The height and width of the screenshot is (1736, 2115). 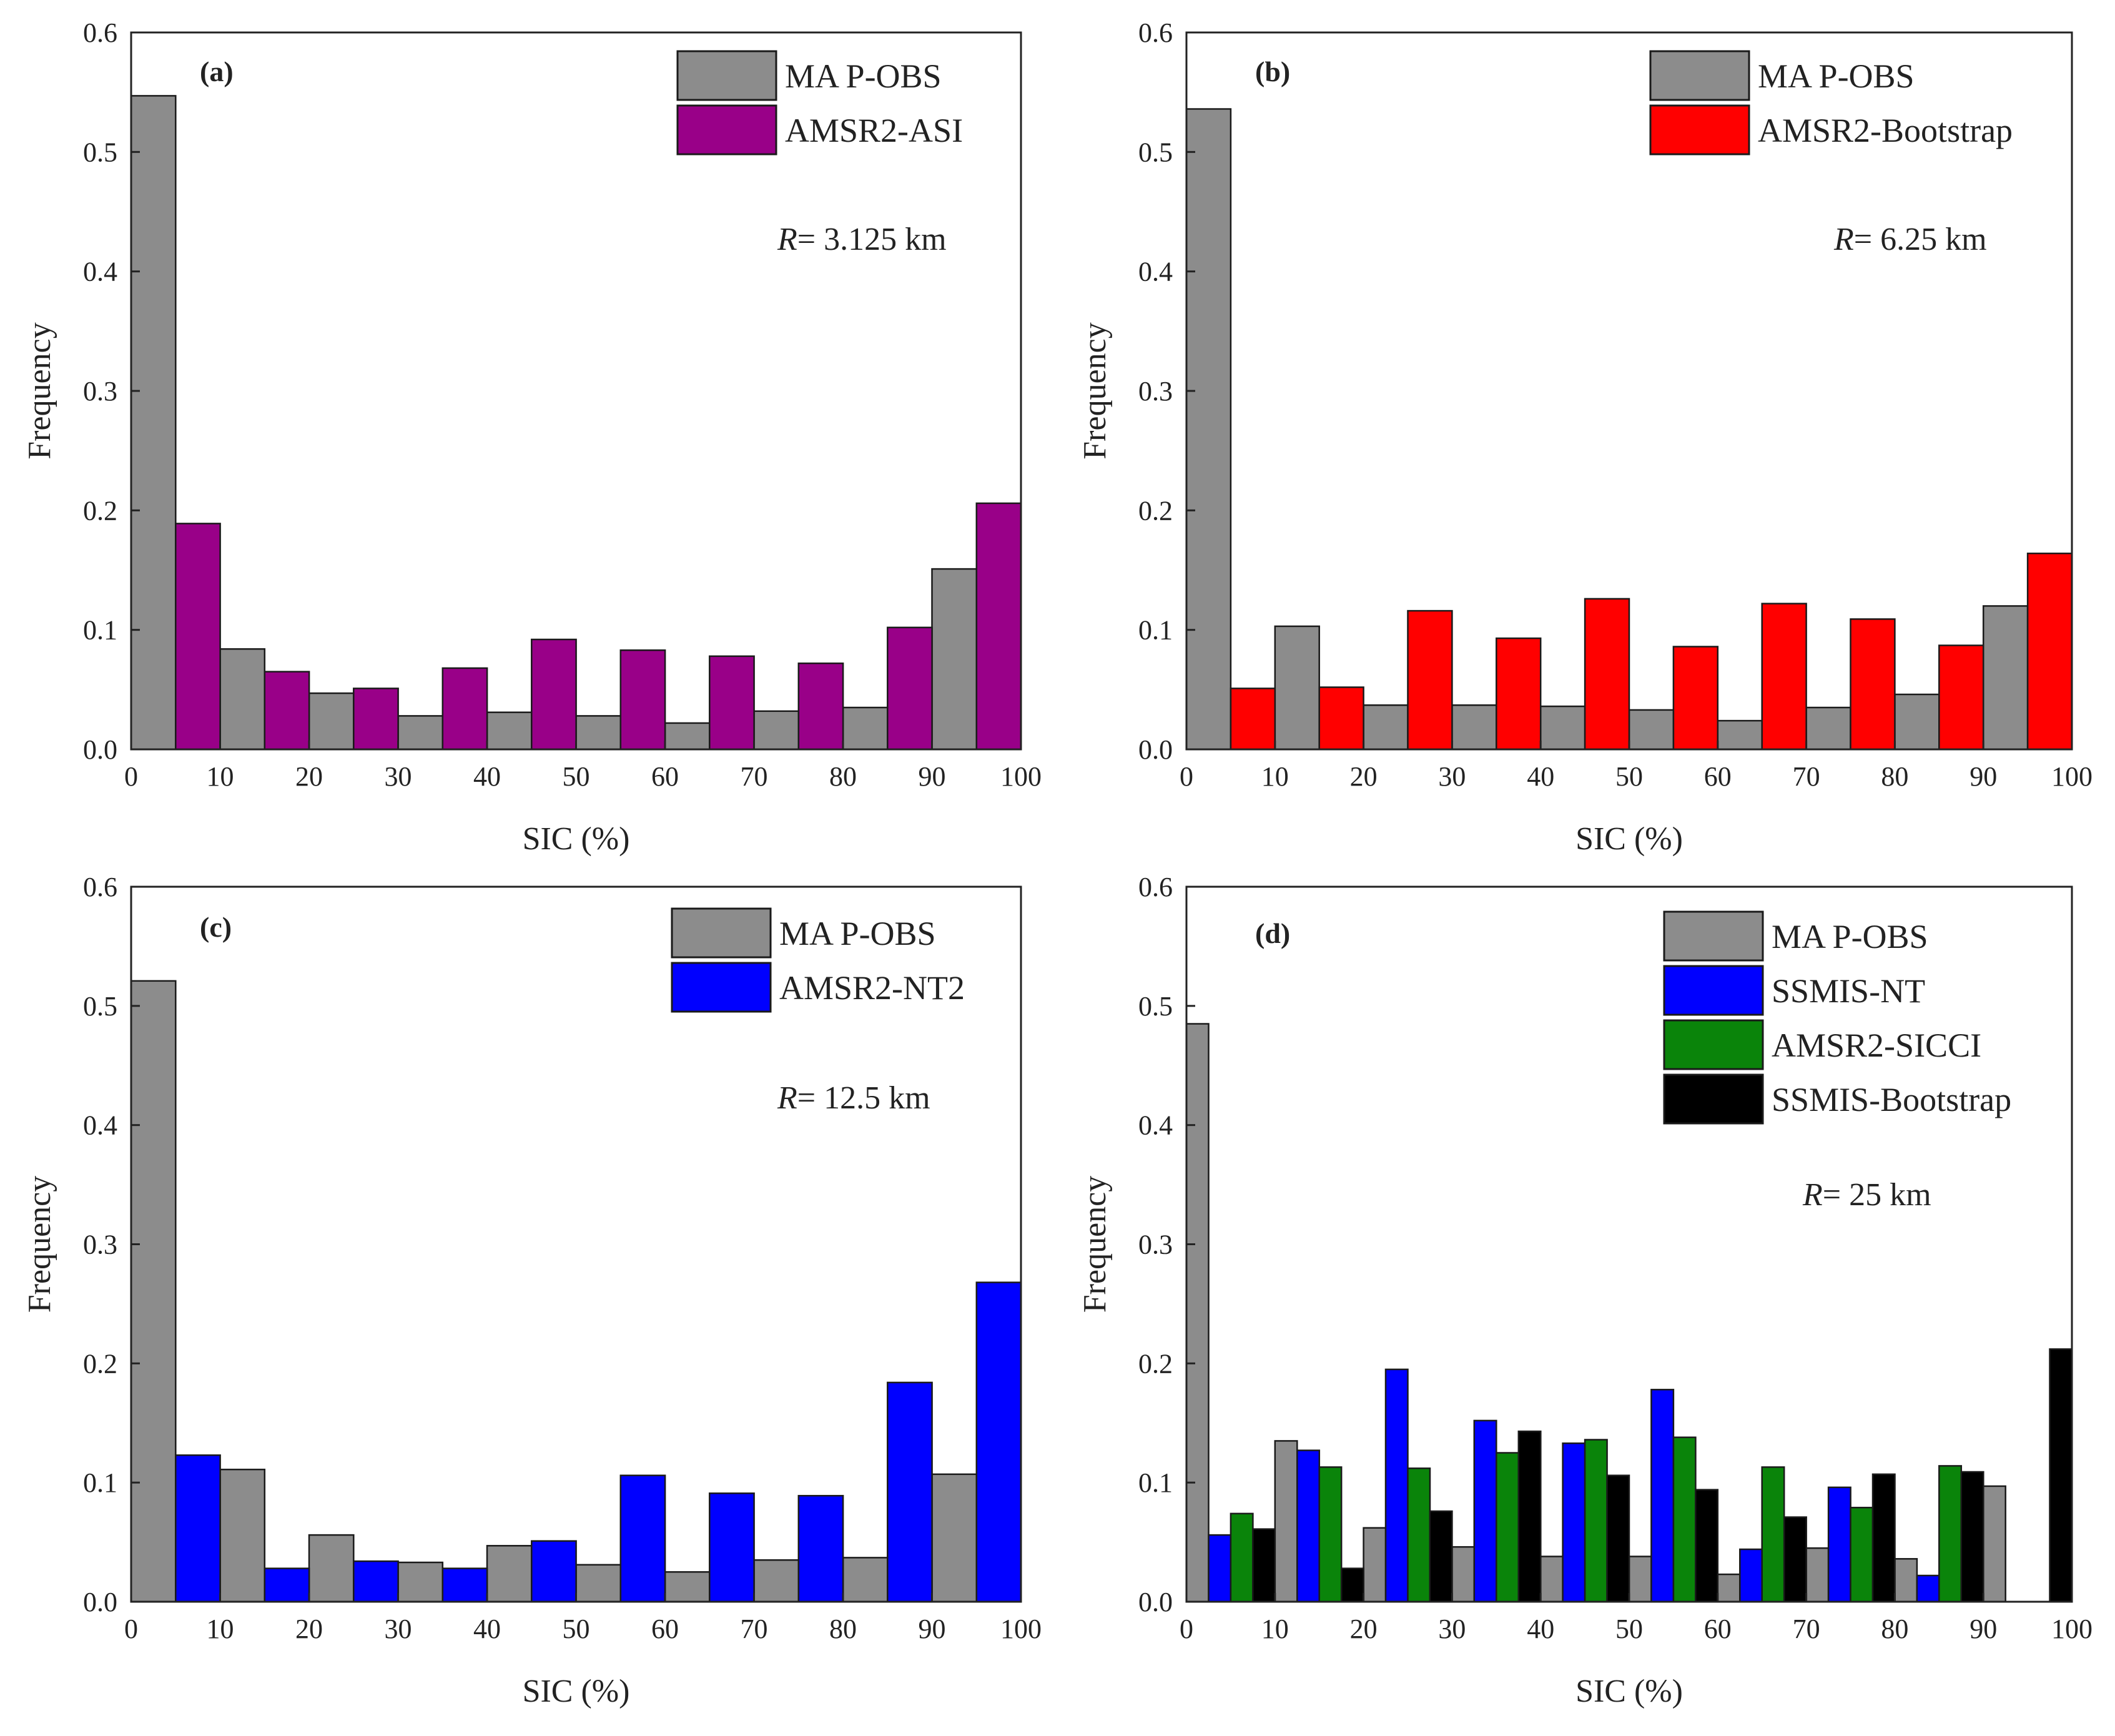 I want to click on legend: MA P-OBS AMSR2-NT2, so click(x=818, y=960).